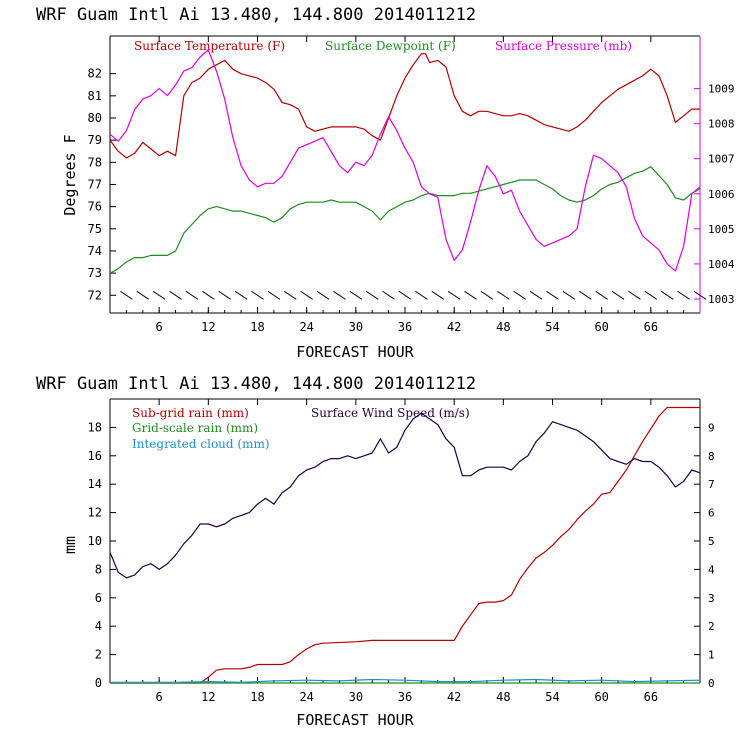 The height and width of the screenshot is (740, 740). I want to click on y2-tick-label: 1009, so click(721, 89).